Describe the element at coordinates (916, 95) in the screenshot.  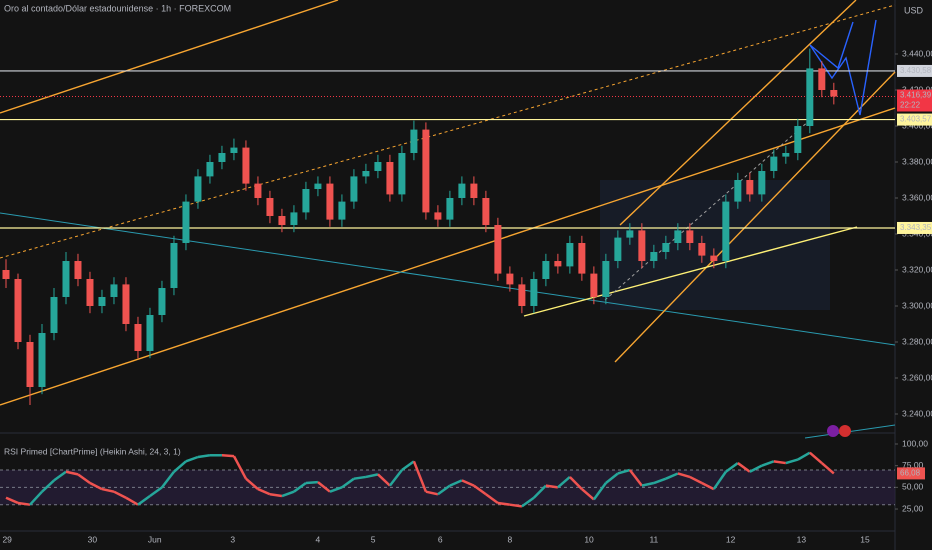
I see `last-price-label: 3.416,39` at that location.